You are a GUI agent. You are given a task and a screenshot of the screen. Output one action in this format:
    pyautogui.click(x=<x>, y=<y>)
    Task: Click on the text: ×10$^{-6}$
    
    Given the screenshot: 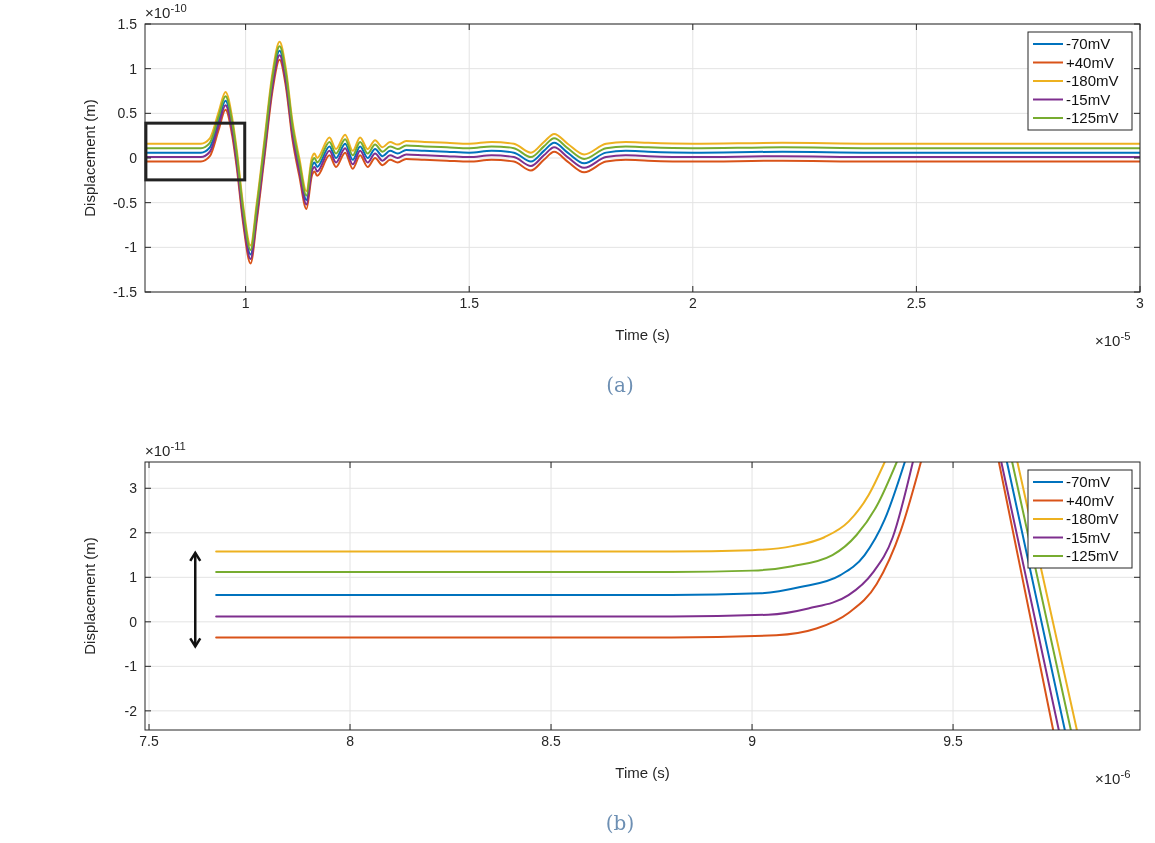 What is the action you would take?
    pyautogui.click(x=1113, y=777)
    